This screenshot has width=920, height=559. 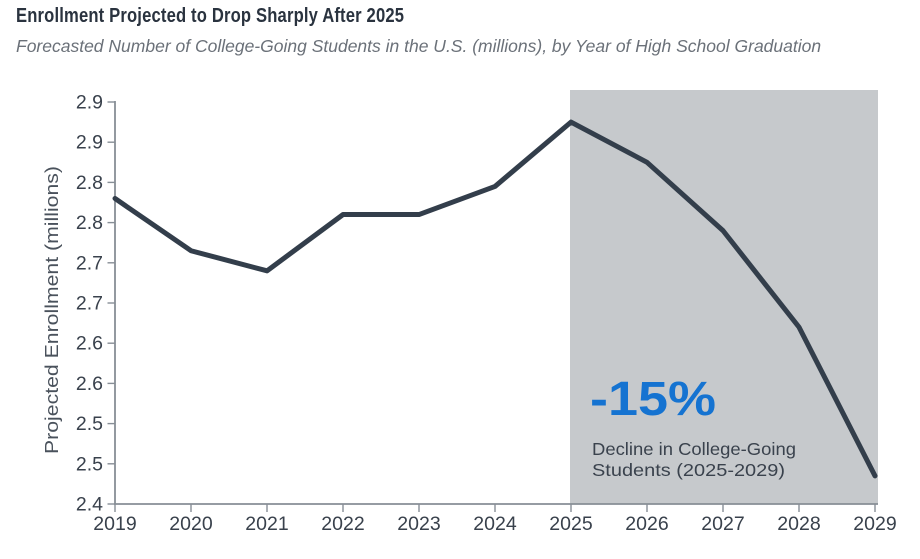 What do you see at coordinates (495, 524) in the screenshot?
I see `x-tick-label: 2024` at bounding box center [495, 524].